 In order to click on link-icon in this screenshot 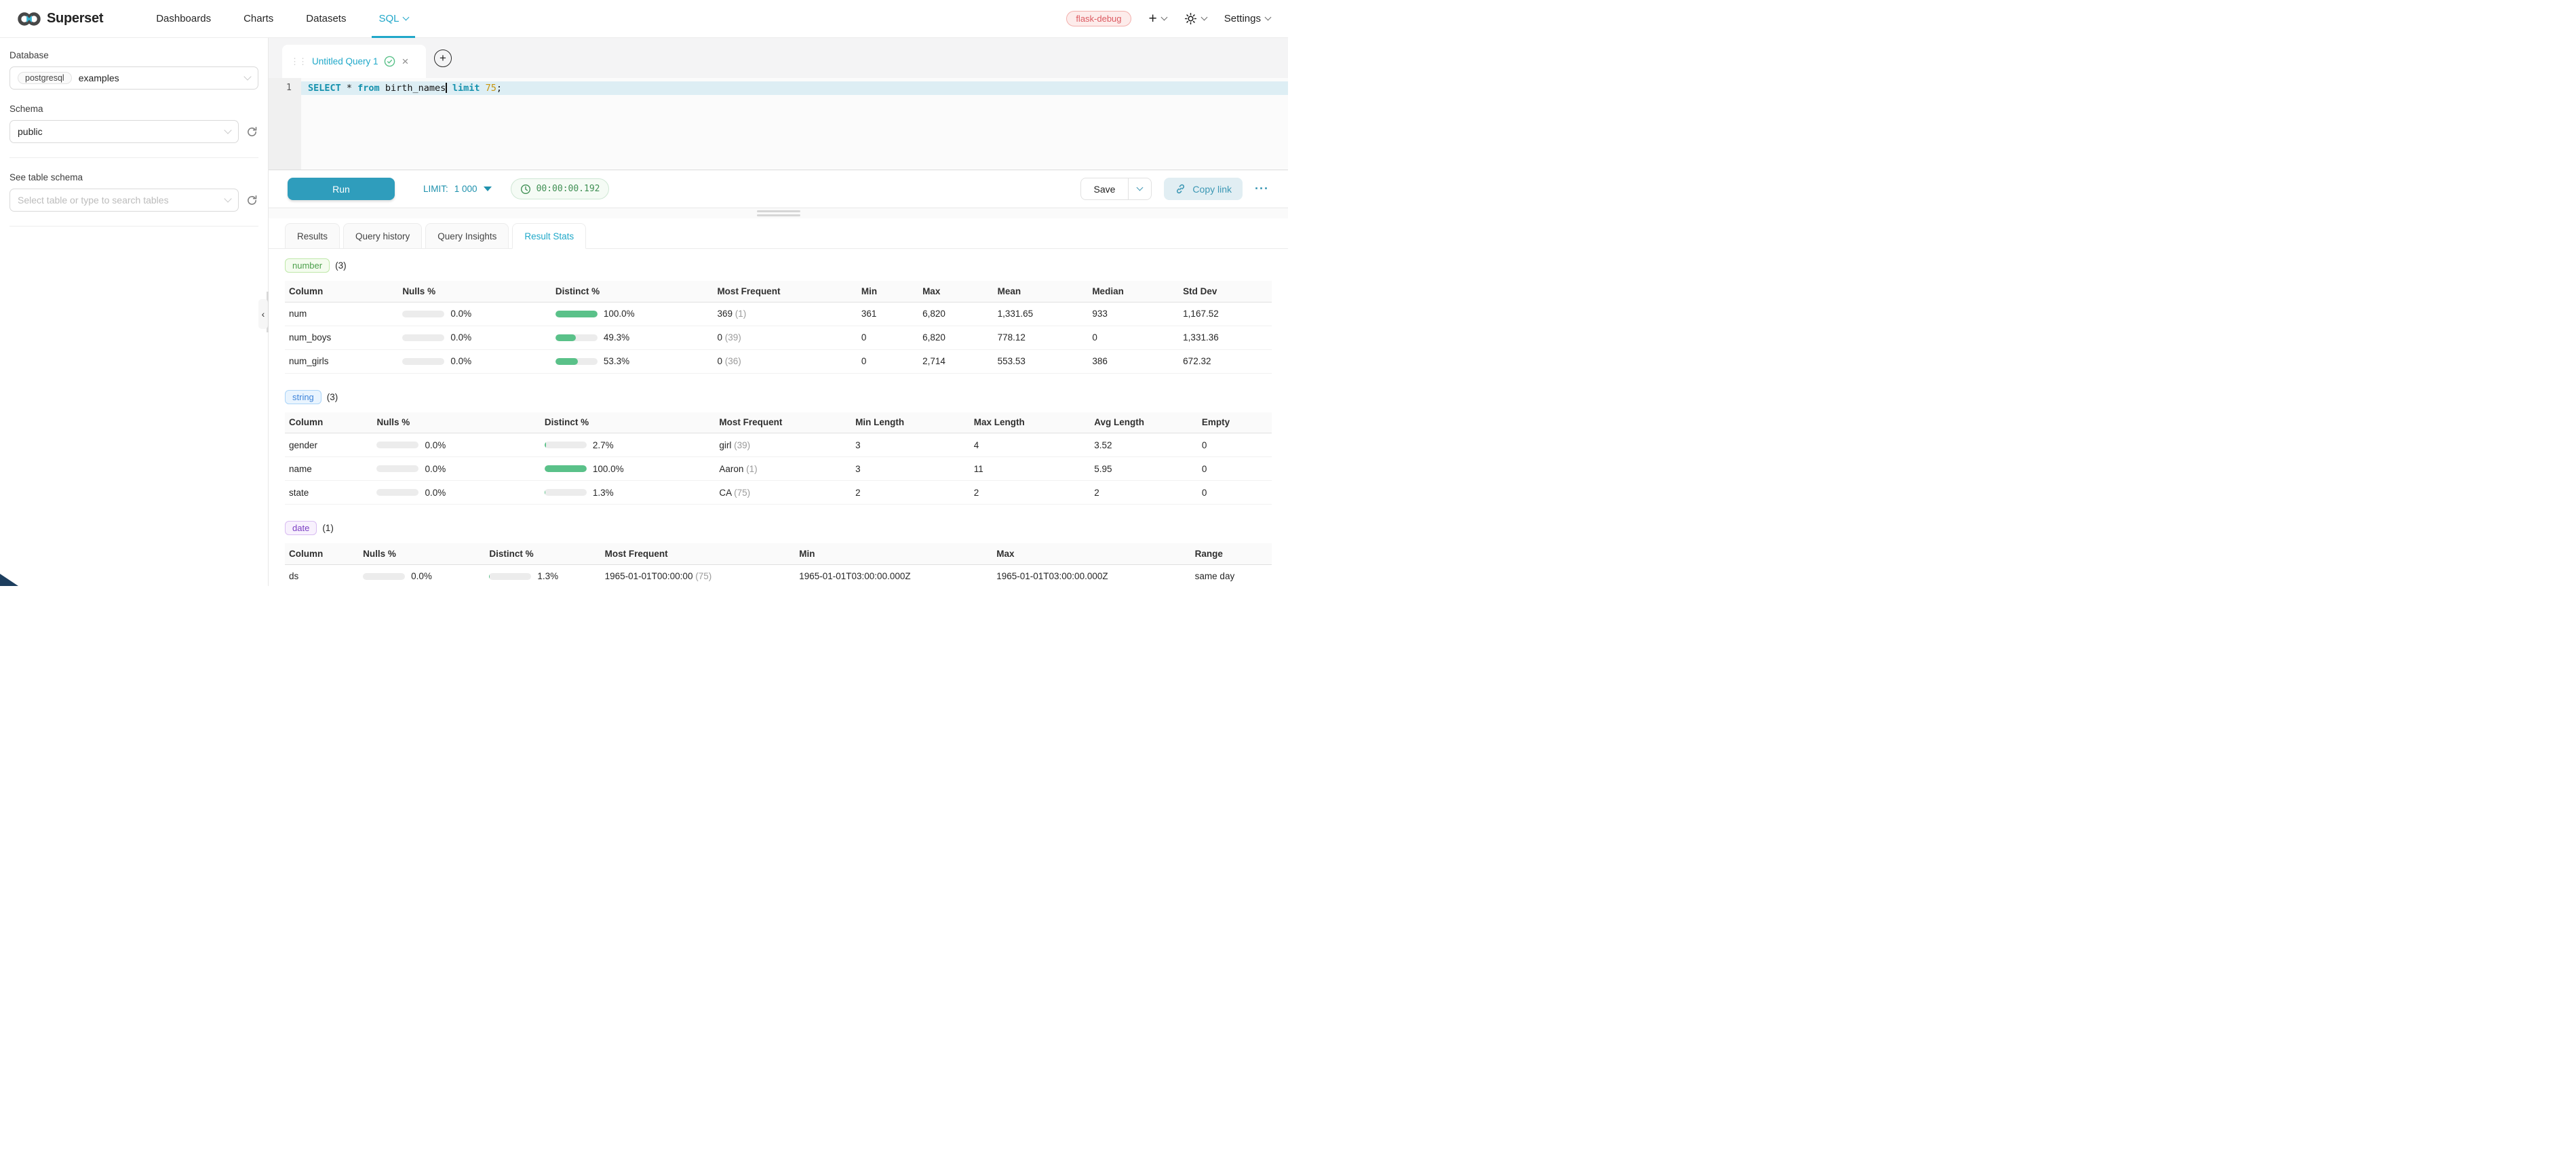, I will do `click(1181, 189)`.